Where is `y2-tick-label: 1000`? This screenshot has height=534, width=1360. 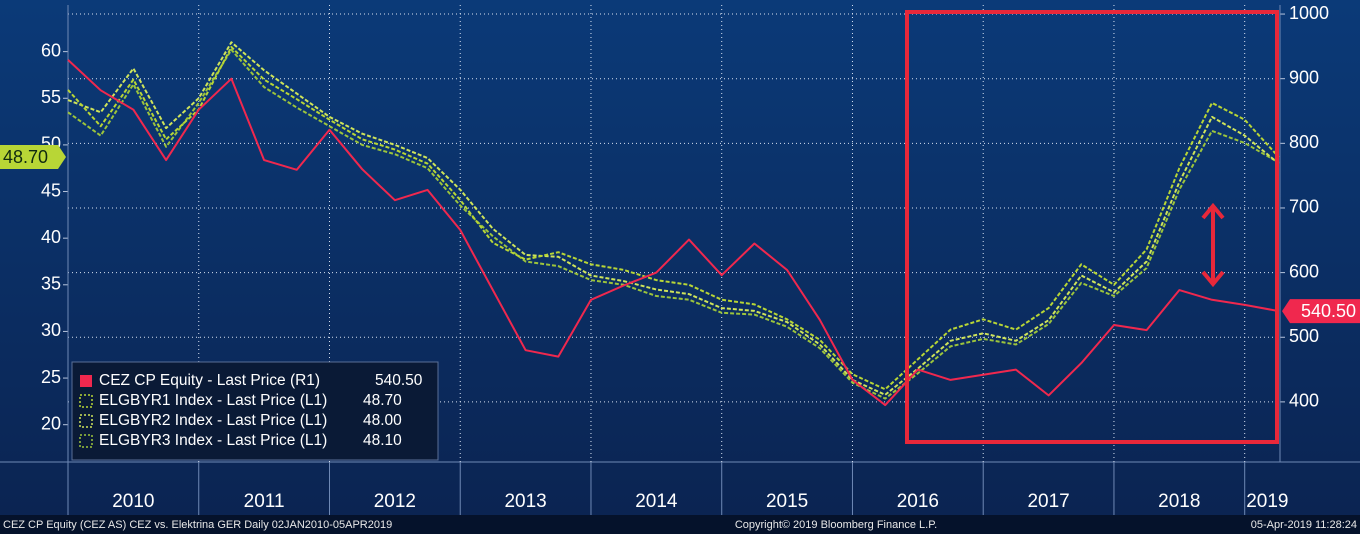 y2-tick-label: 1000 is located at coordinates (1309, 13).